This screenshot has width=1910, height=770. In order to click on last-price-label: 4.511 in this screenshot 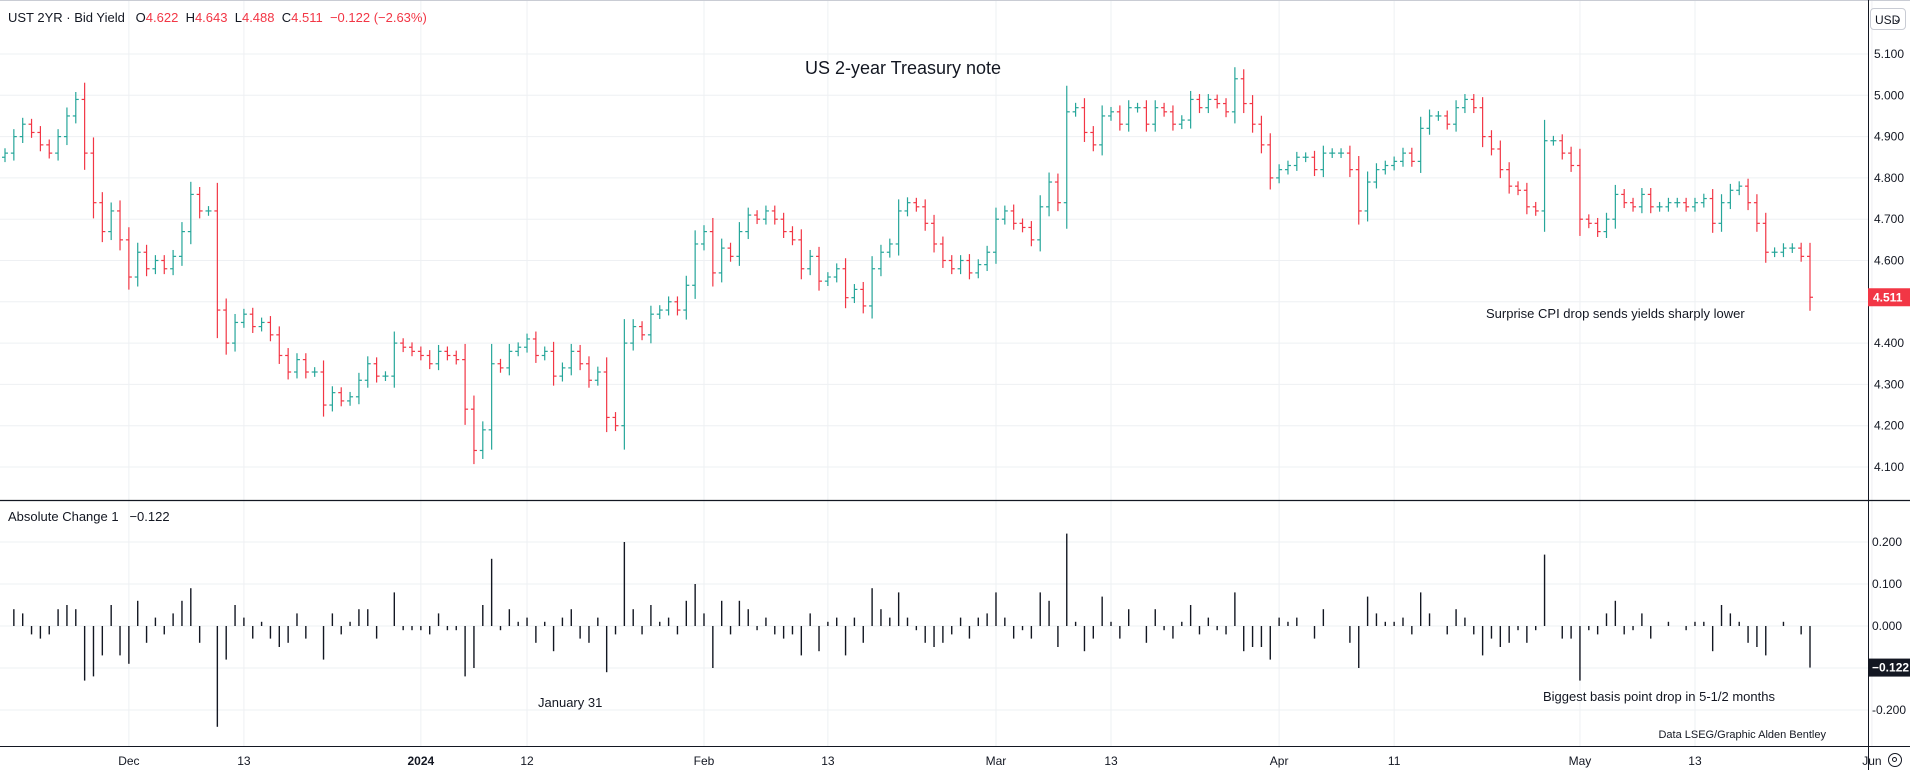, I will do `click(1888, 297)`.